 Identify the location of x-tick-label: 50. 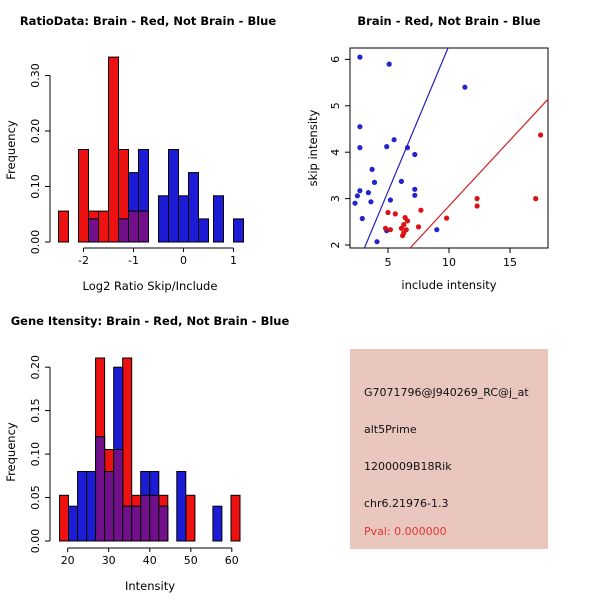
(191, 560).